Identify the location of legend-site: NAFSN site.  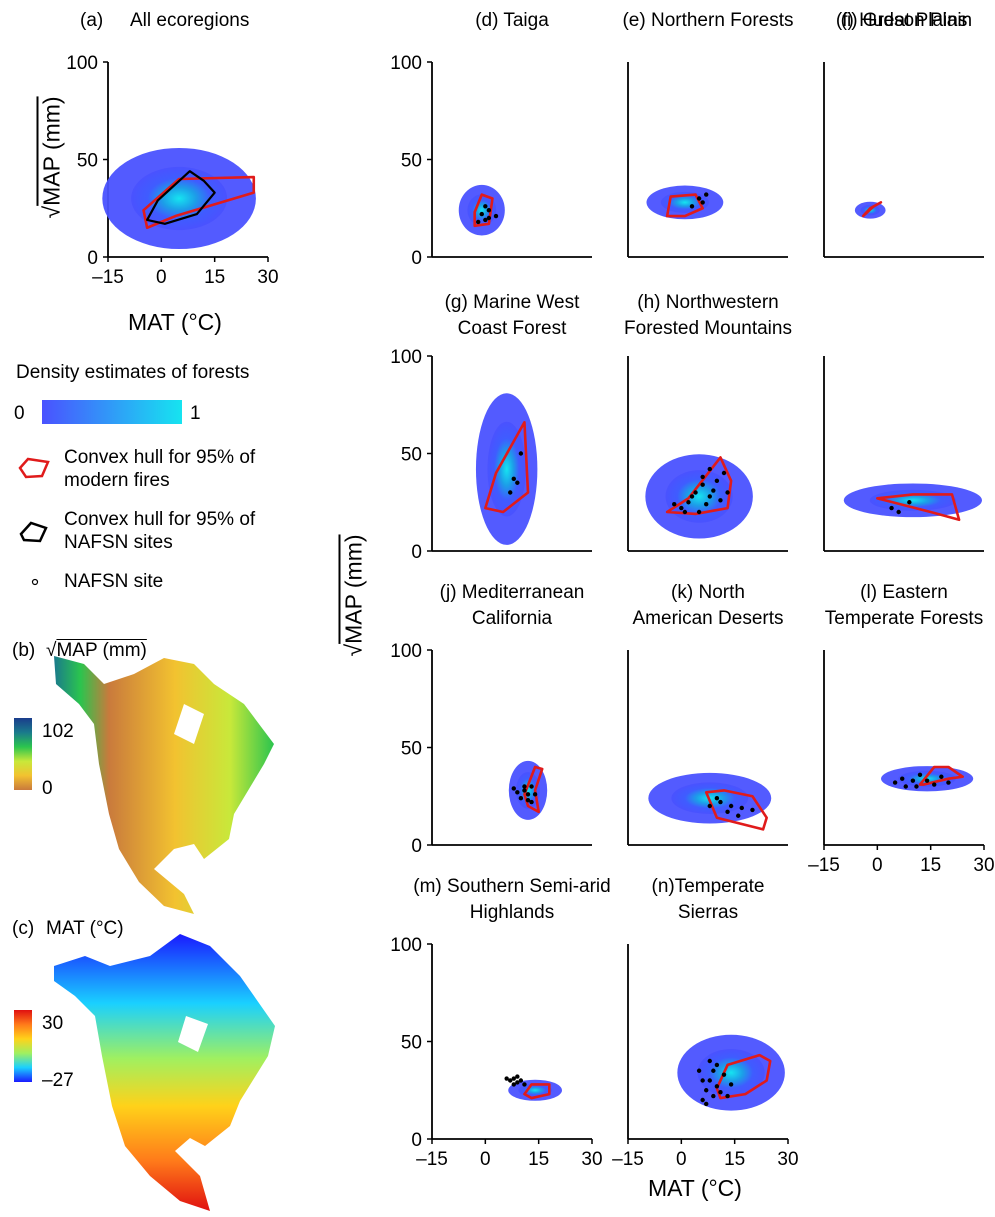
(114, 581).